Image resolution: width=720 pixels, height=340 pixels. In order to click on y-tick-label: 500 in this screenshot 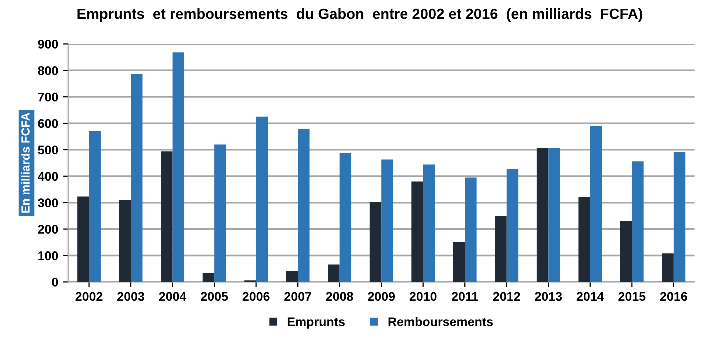, I will do `click(48, 150)`.